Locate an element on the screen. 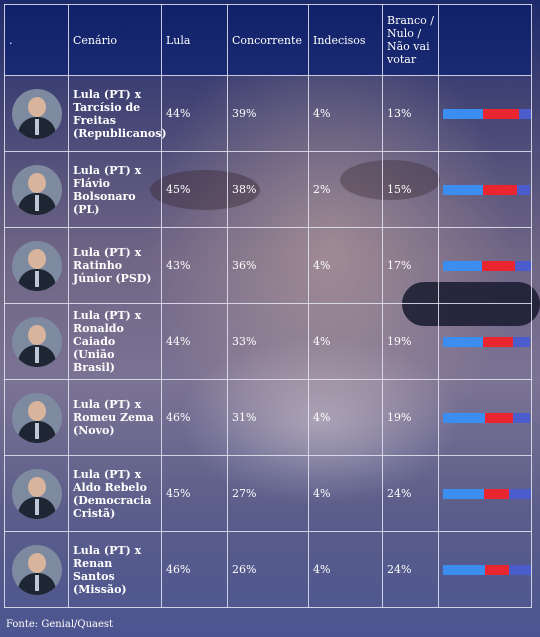 The height and width of the screenshot is (637, 540). header-rival: Concorrente is located at coordinates (268, 40).